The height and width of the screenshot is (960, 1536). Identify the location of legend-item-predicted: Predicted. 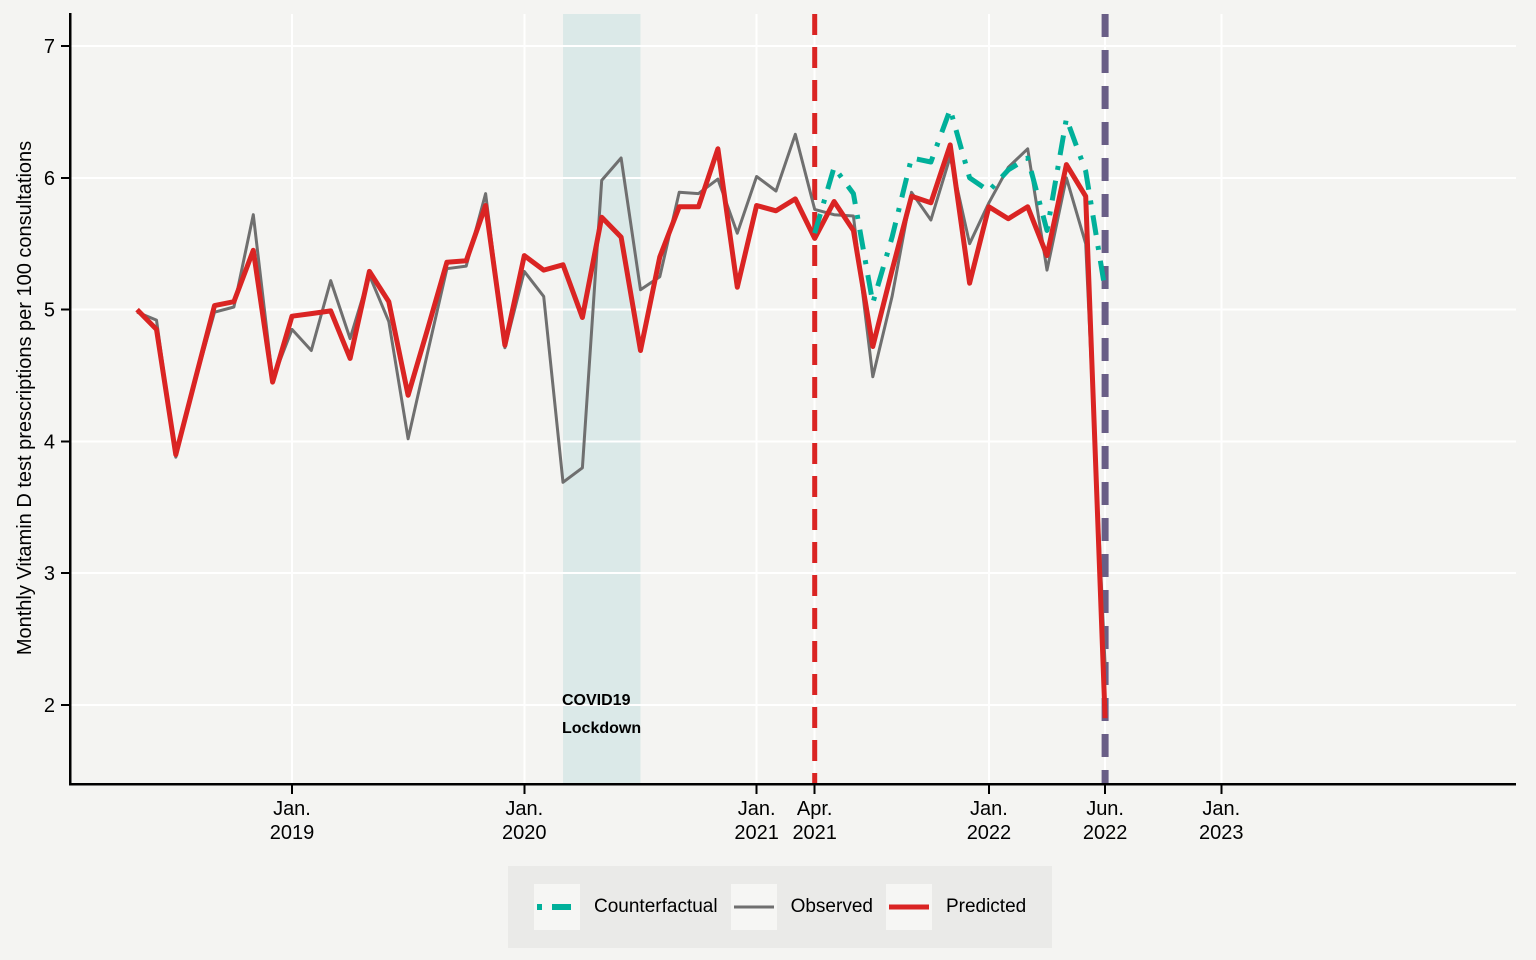
(956, 907).